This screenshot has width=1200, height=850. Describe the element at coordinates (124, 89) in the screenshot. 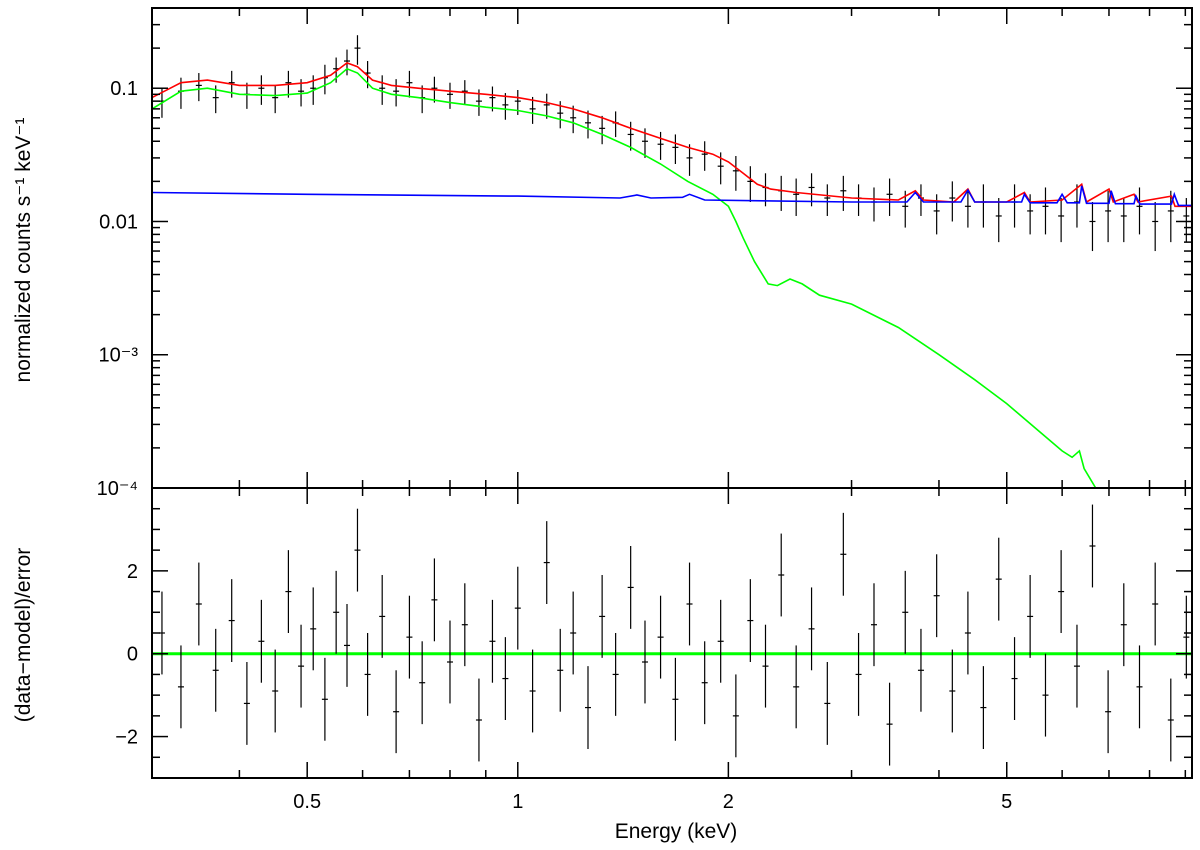

I see `spectrum-y-tick-label: 0.1` at that location.